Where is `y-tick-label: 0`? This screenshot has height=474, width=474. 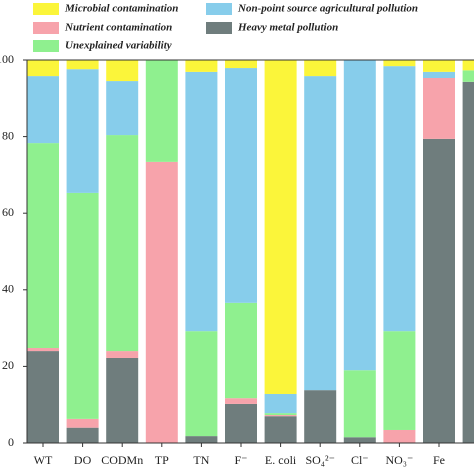 y-tick-label: 0 is located at coordinates (11, 442).